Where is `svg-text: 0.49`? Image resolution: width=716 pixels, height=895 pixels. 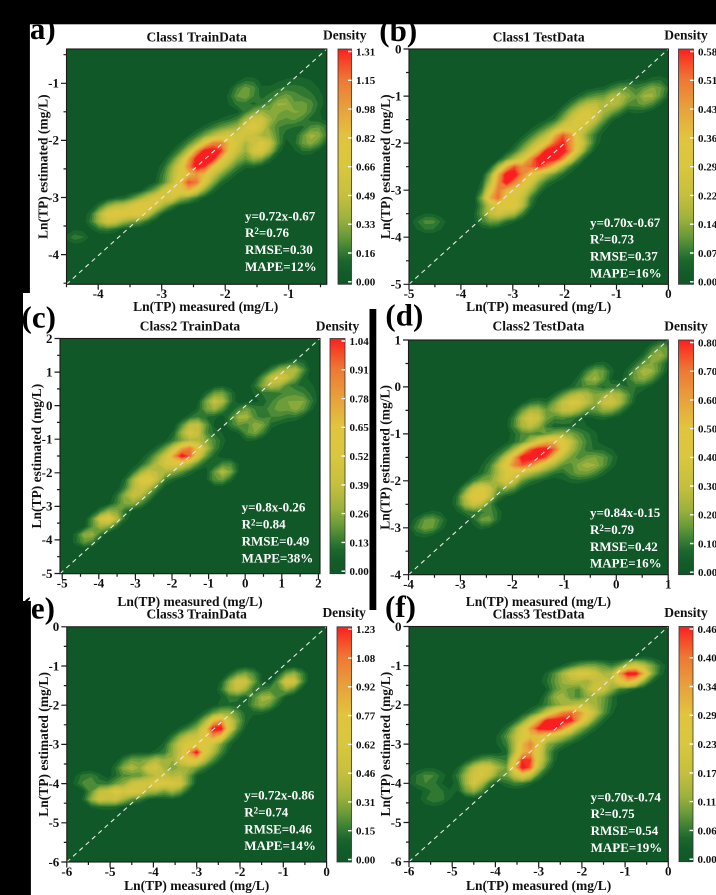 svg-text: 0.49 is located at coordinates (366, 196).